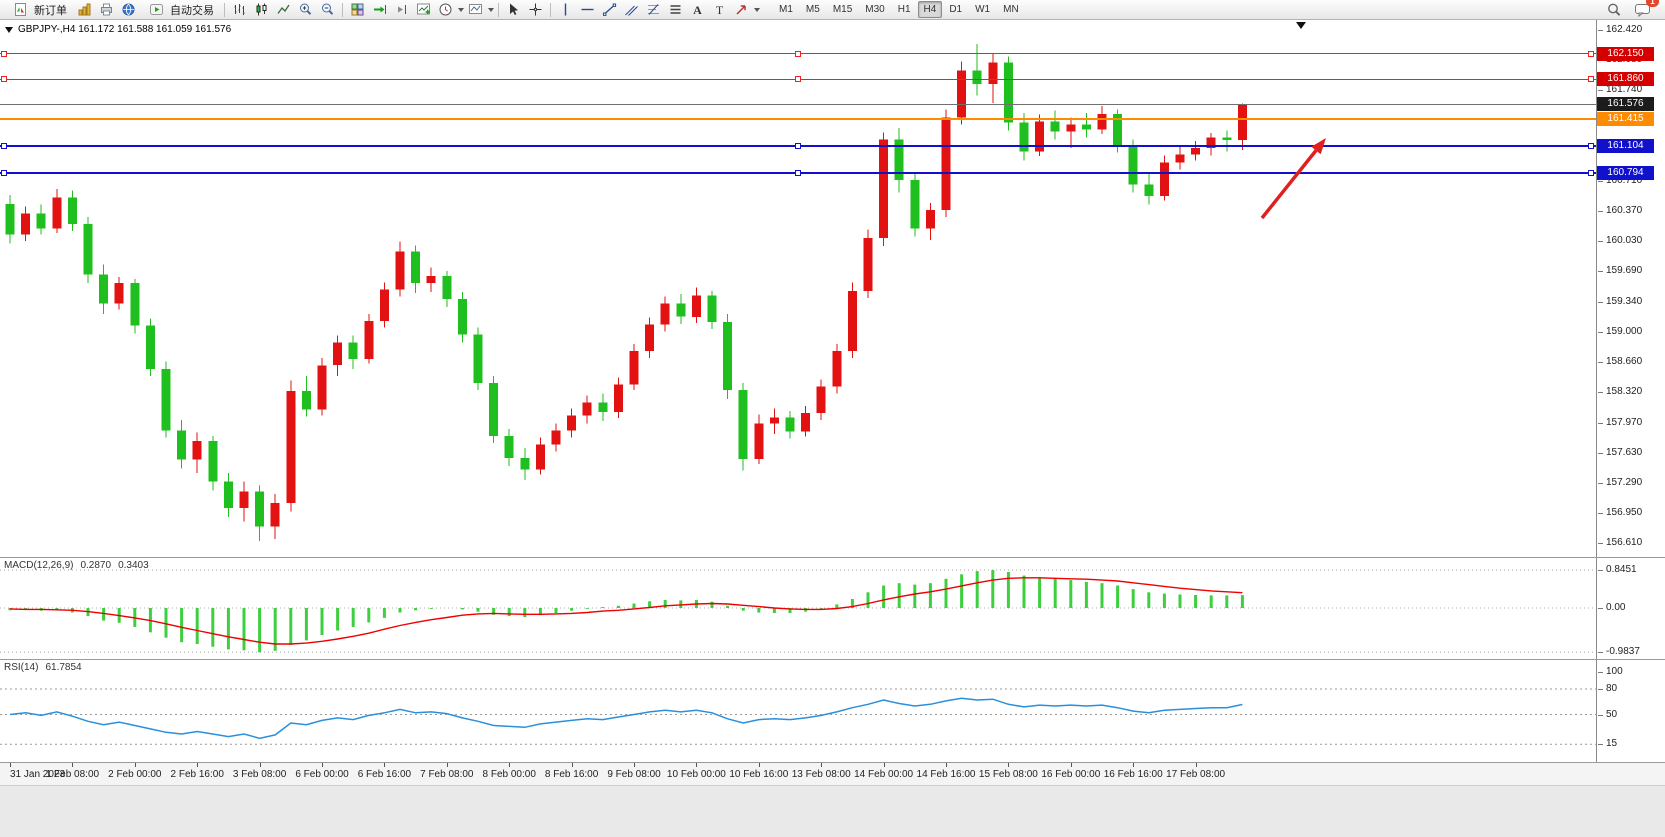 The height and width of the screenshot is (837, 1665). I want to click on price-tick-label: 159.340, so click(1620, 301).